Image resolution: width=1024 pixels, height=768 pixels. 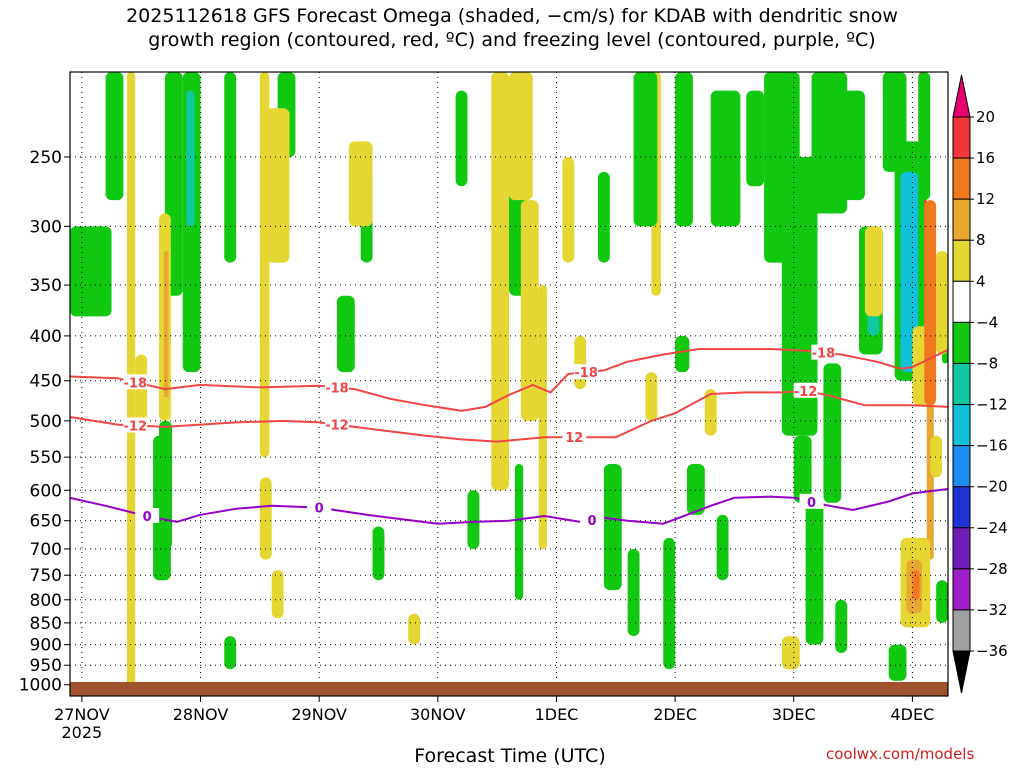 What do you see at coordinates (46, 522) in the screenshot?
I see `y-tick-label: 650` at bounding box center [46, 522].